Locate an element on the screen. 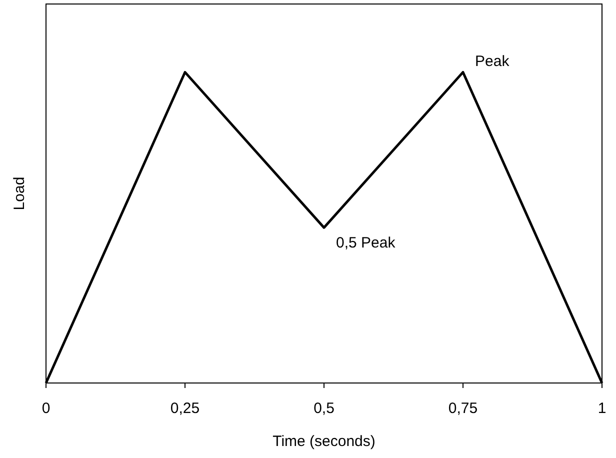  x-tick-label: 1 is located at coordinates (602, 408).